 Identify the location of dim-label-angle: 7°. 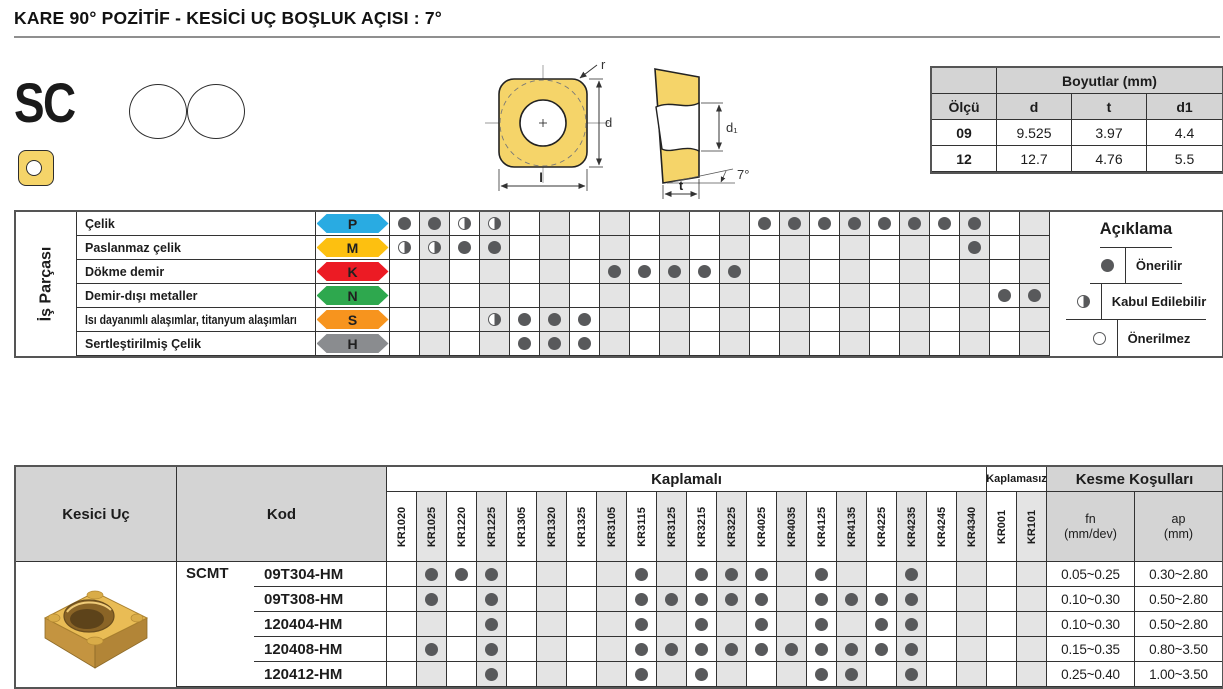
(743, 174).